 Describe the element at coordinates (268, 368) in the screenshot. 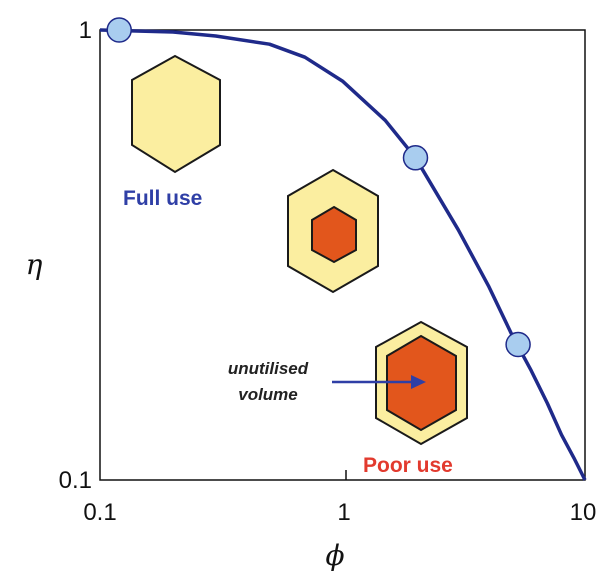

I see `unutilised-label-line1: unutilised` at that location.